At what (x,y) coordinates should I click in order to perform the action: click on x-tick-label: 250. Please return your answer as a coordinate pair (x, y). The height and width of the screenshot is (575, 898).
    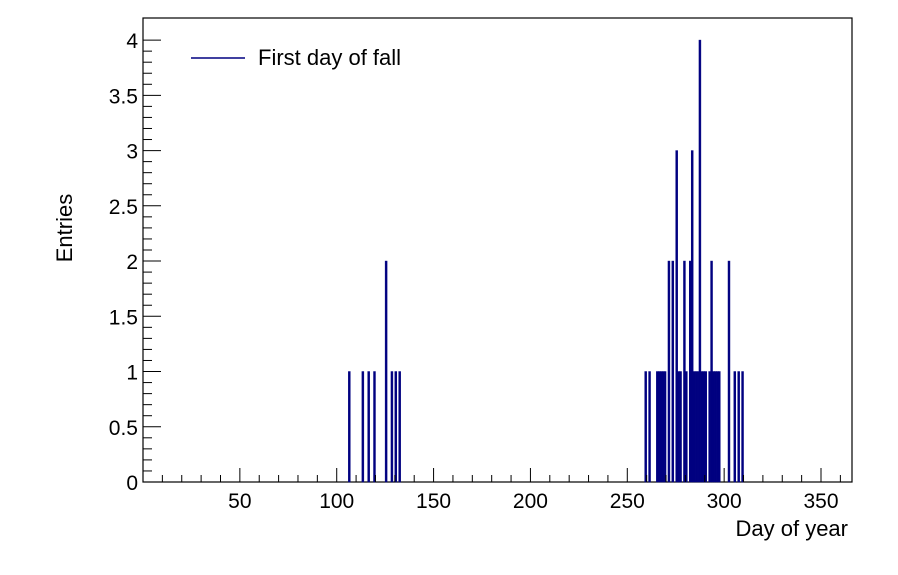
    Looking at the image, I should click on (627, 501).